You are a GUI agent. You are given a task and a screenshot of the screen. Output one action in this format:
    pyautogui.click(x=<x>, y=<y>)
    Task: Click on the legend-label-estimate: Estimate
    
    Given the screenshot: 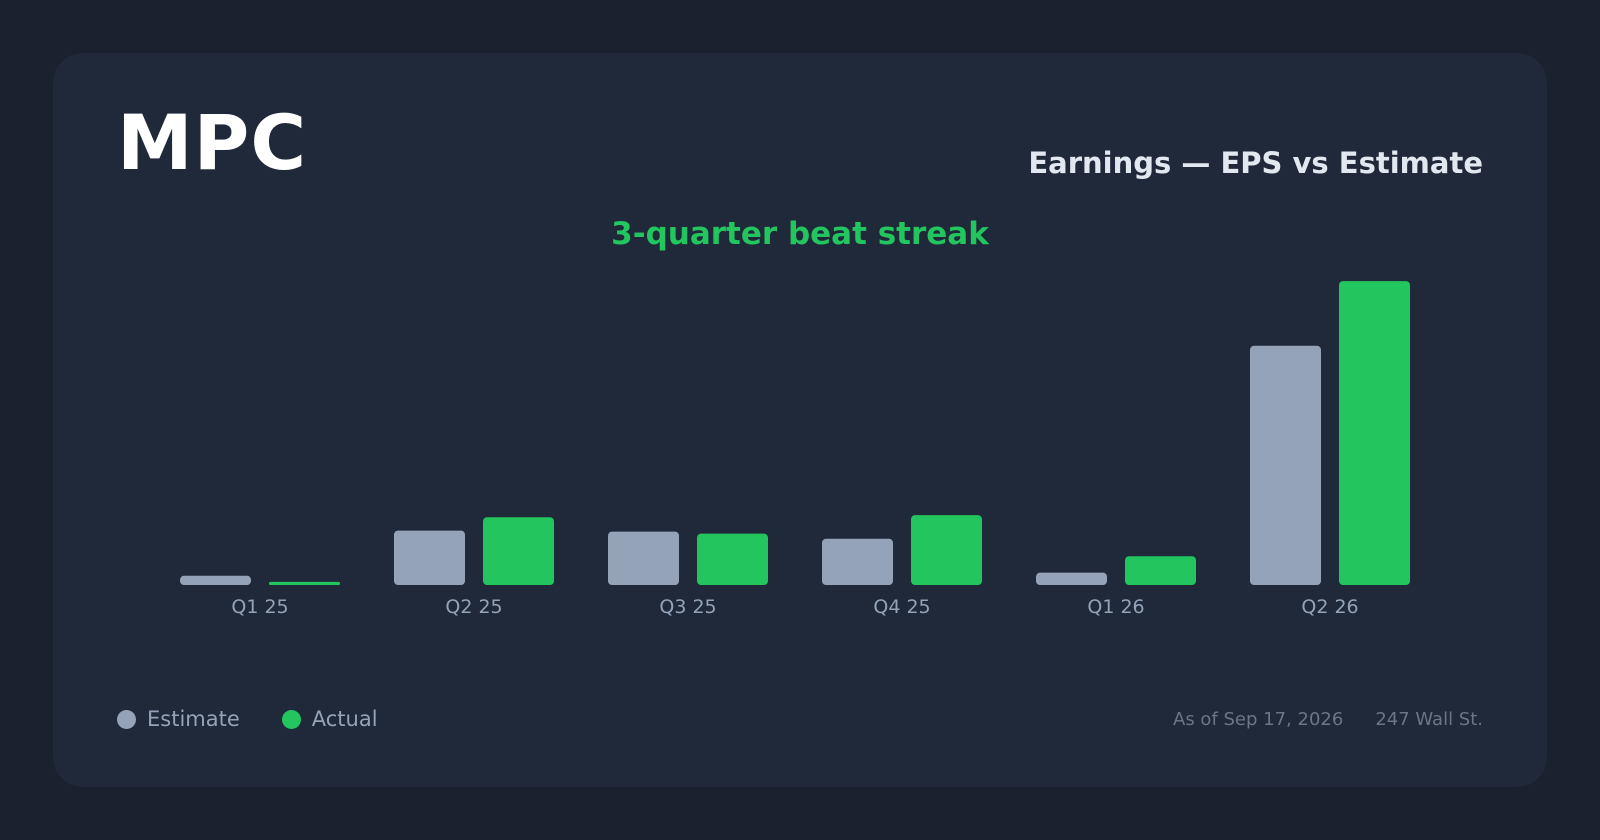 What is the action you would take?
    pyautogui.click(x=193, y=719)
    